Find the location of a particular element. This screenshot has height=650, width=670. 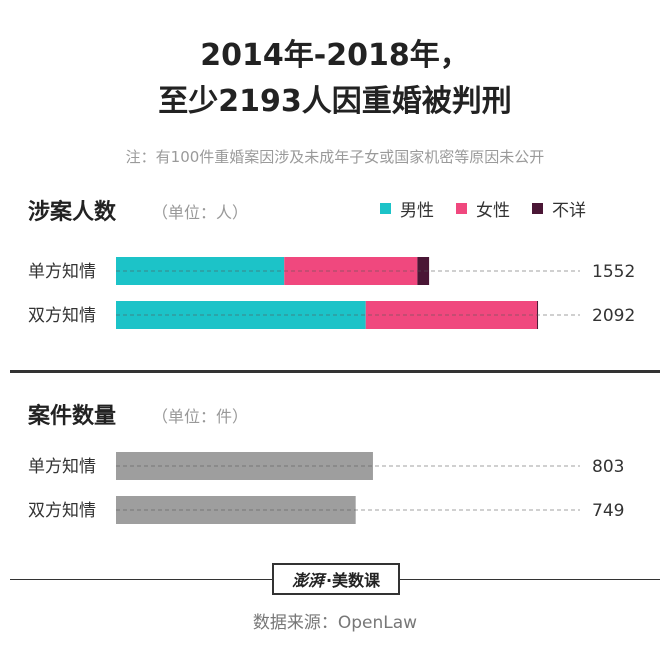

legend-item-unknown: 不详 is located at coordinates (559, 208).